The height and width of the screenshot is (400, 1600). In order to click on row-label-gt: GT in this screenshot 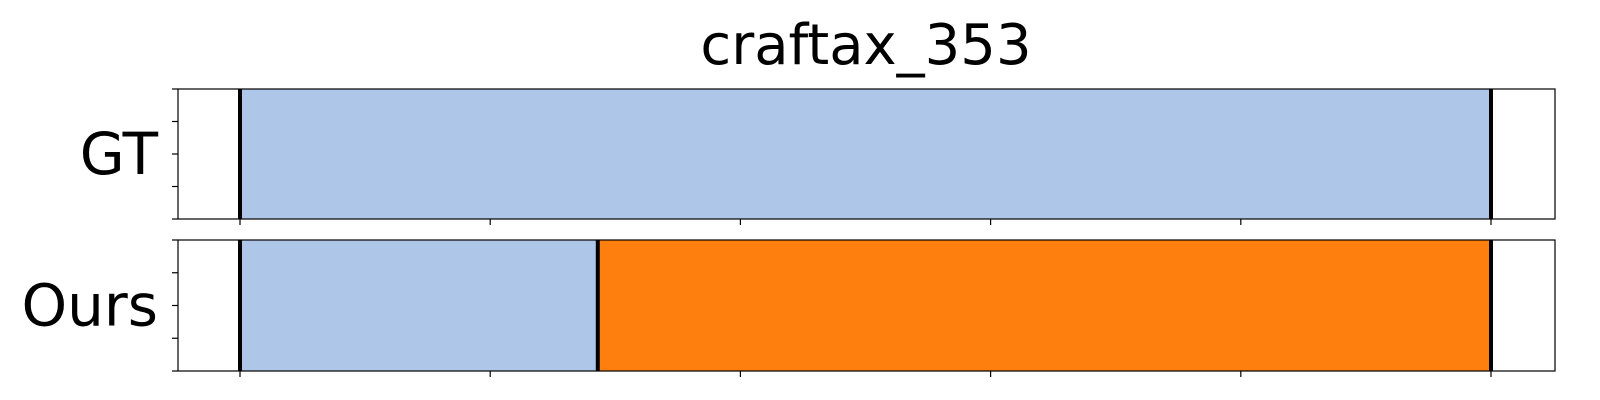, I will do `click(119, 154)`.